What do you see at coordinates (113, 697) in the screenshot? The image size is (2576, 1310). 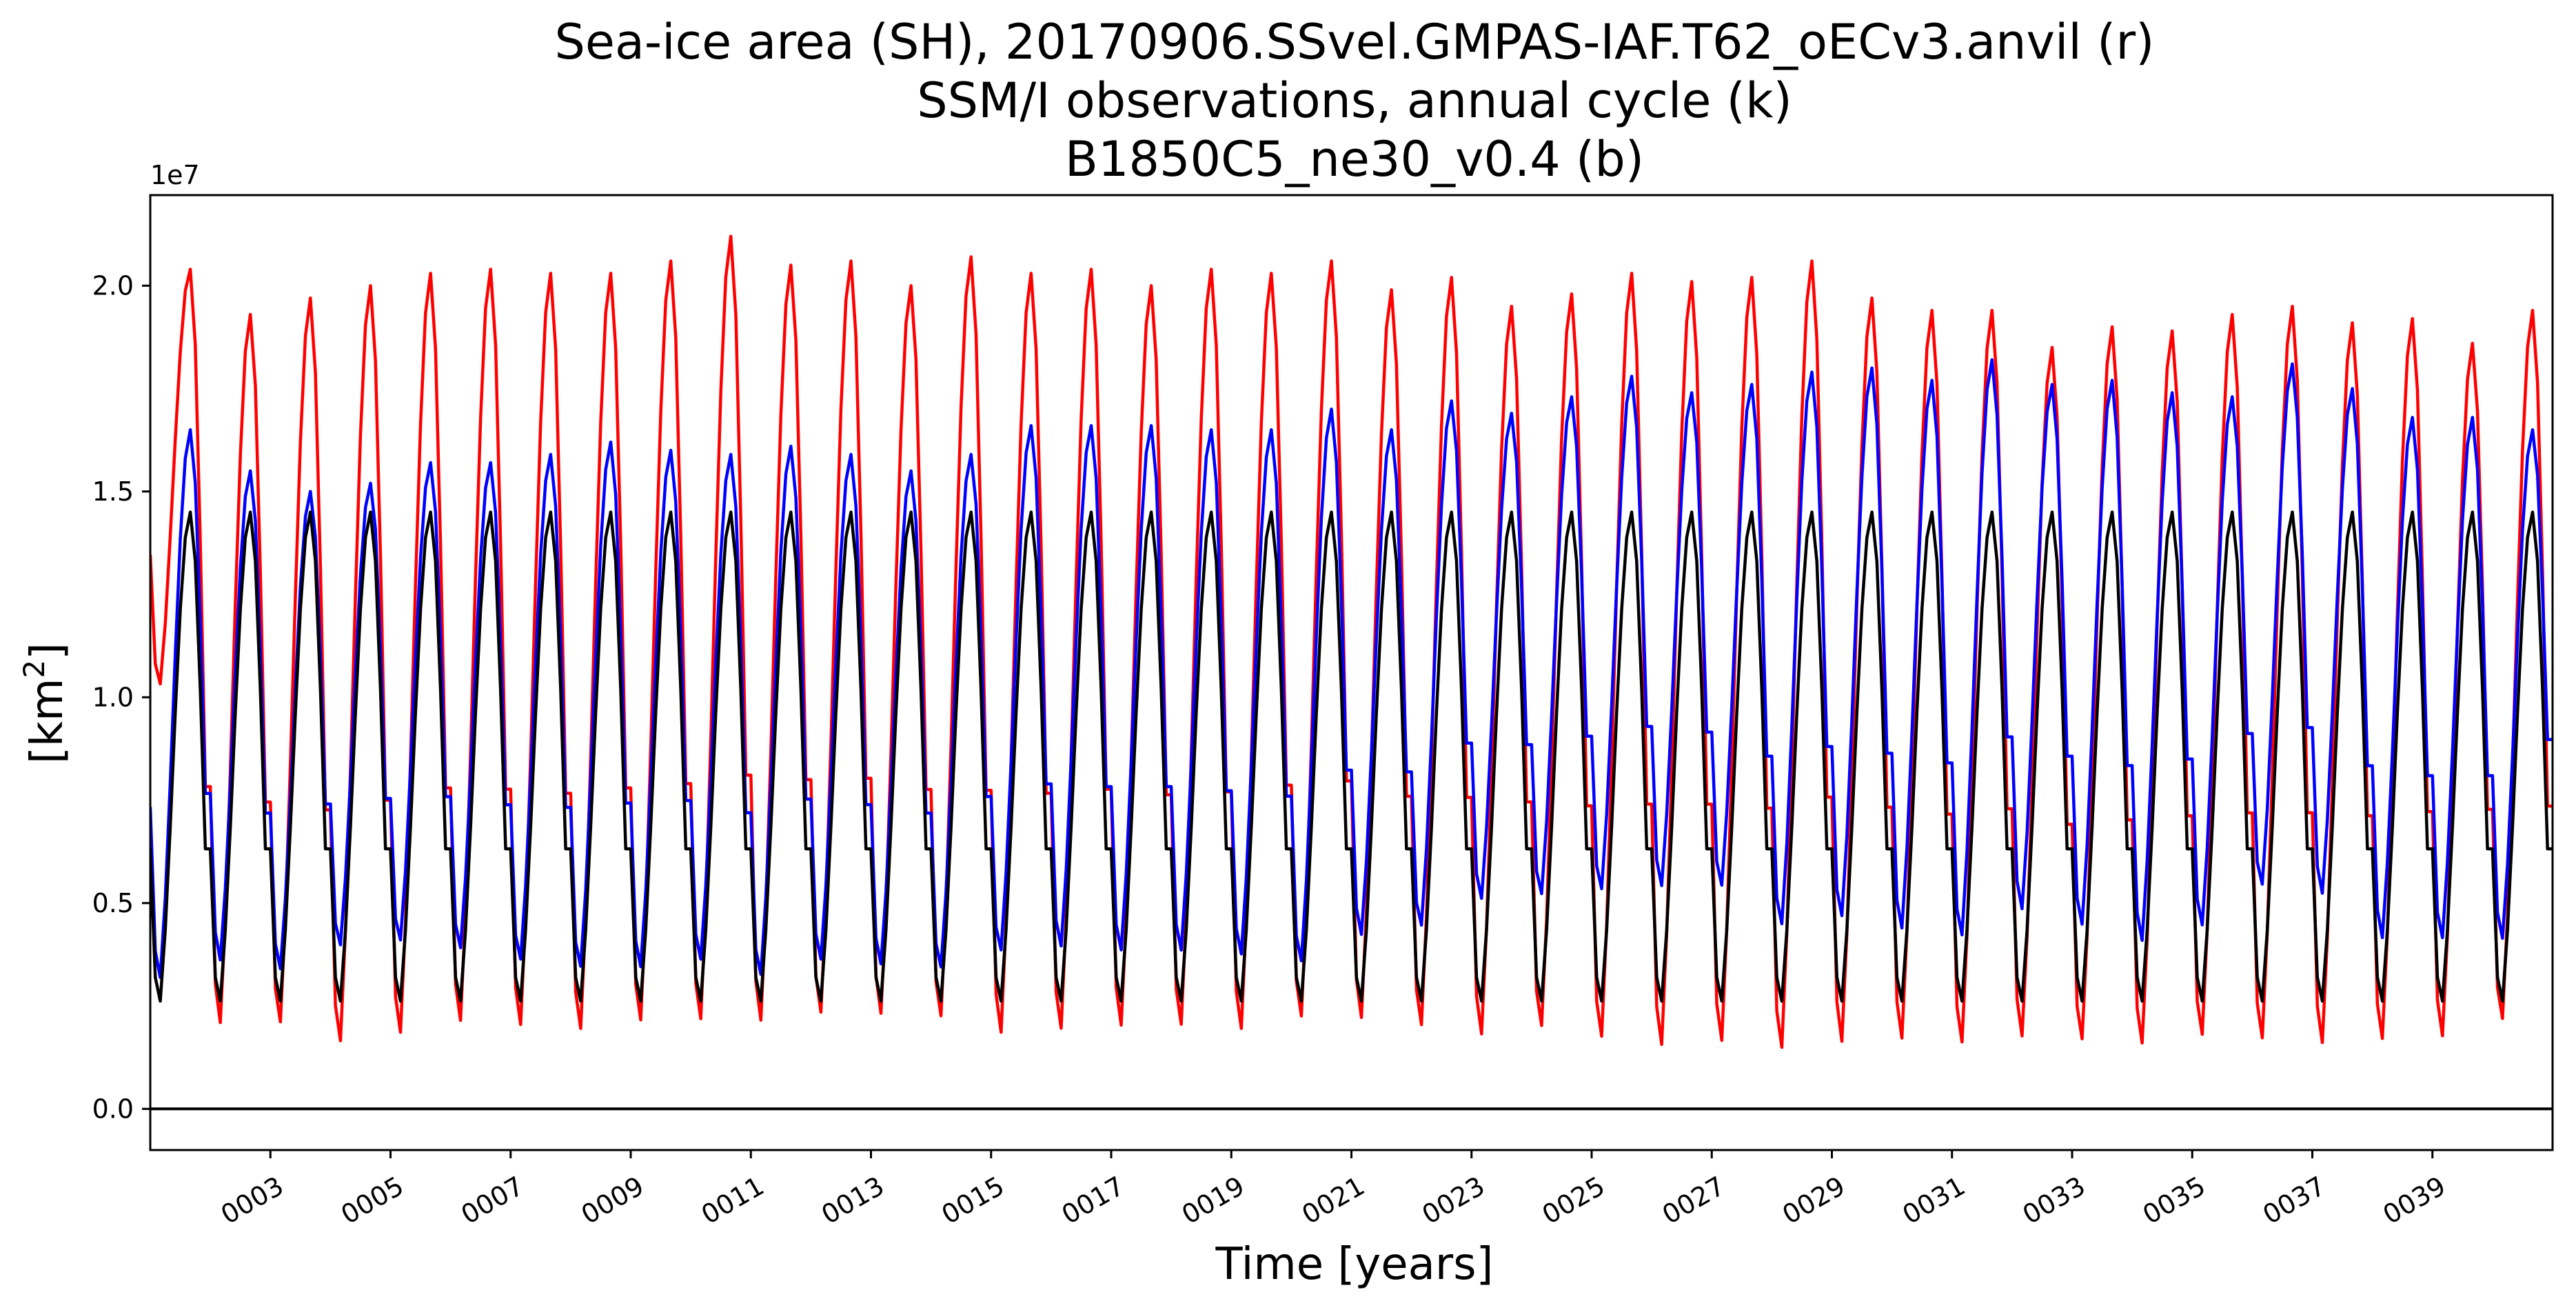 I see `y-tick-label: 1.0` at bounding box center [113, 697].